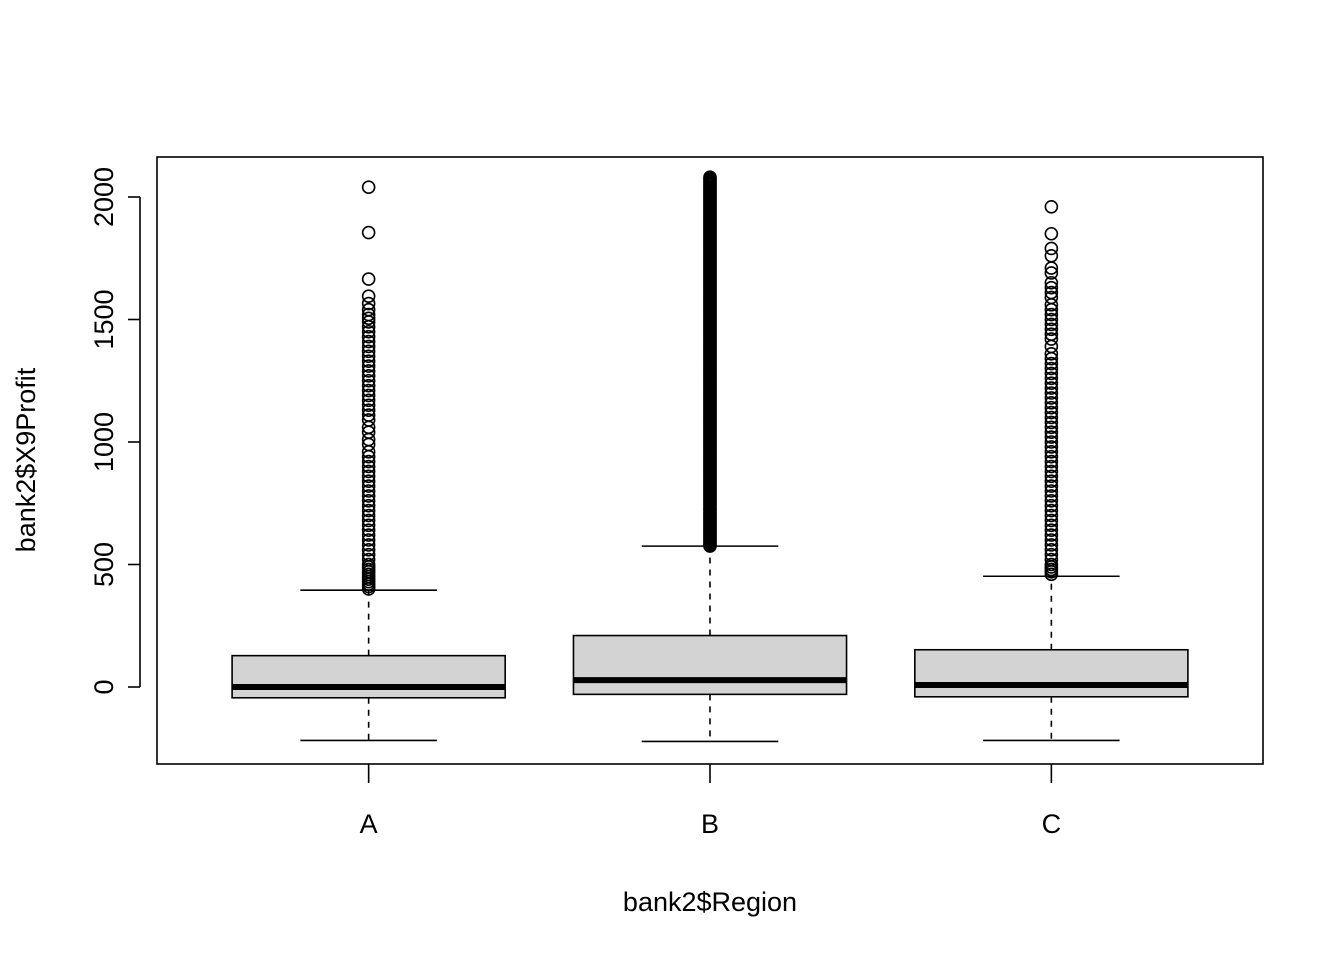  I want to click on box-group-B, so click(710, 456).